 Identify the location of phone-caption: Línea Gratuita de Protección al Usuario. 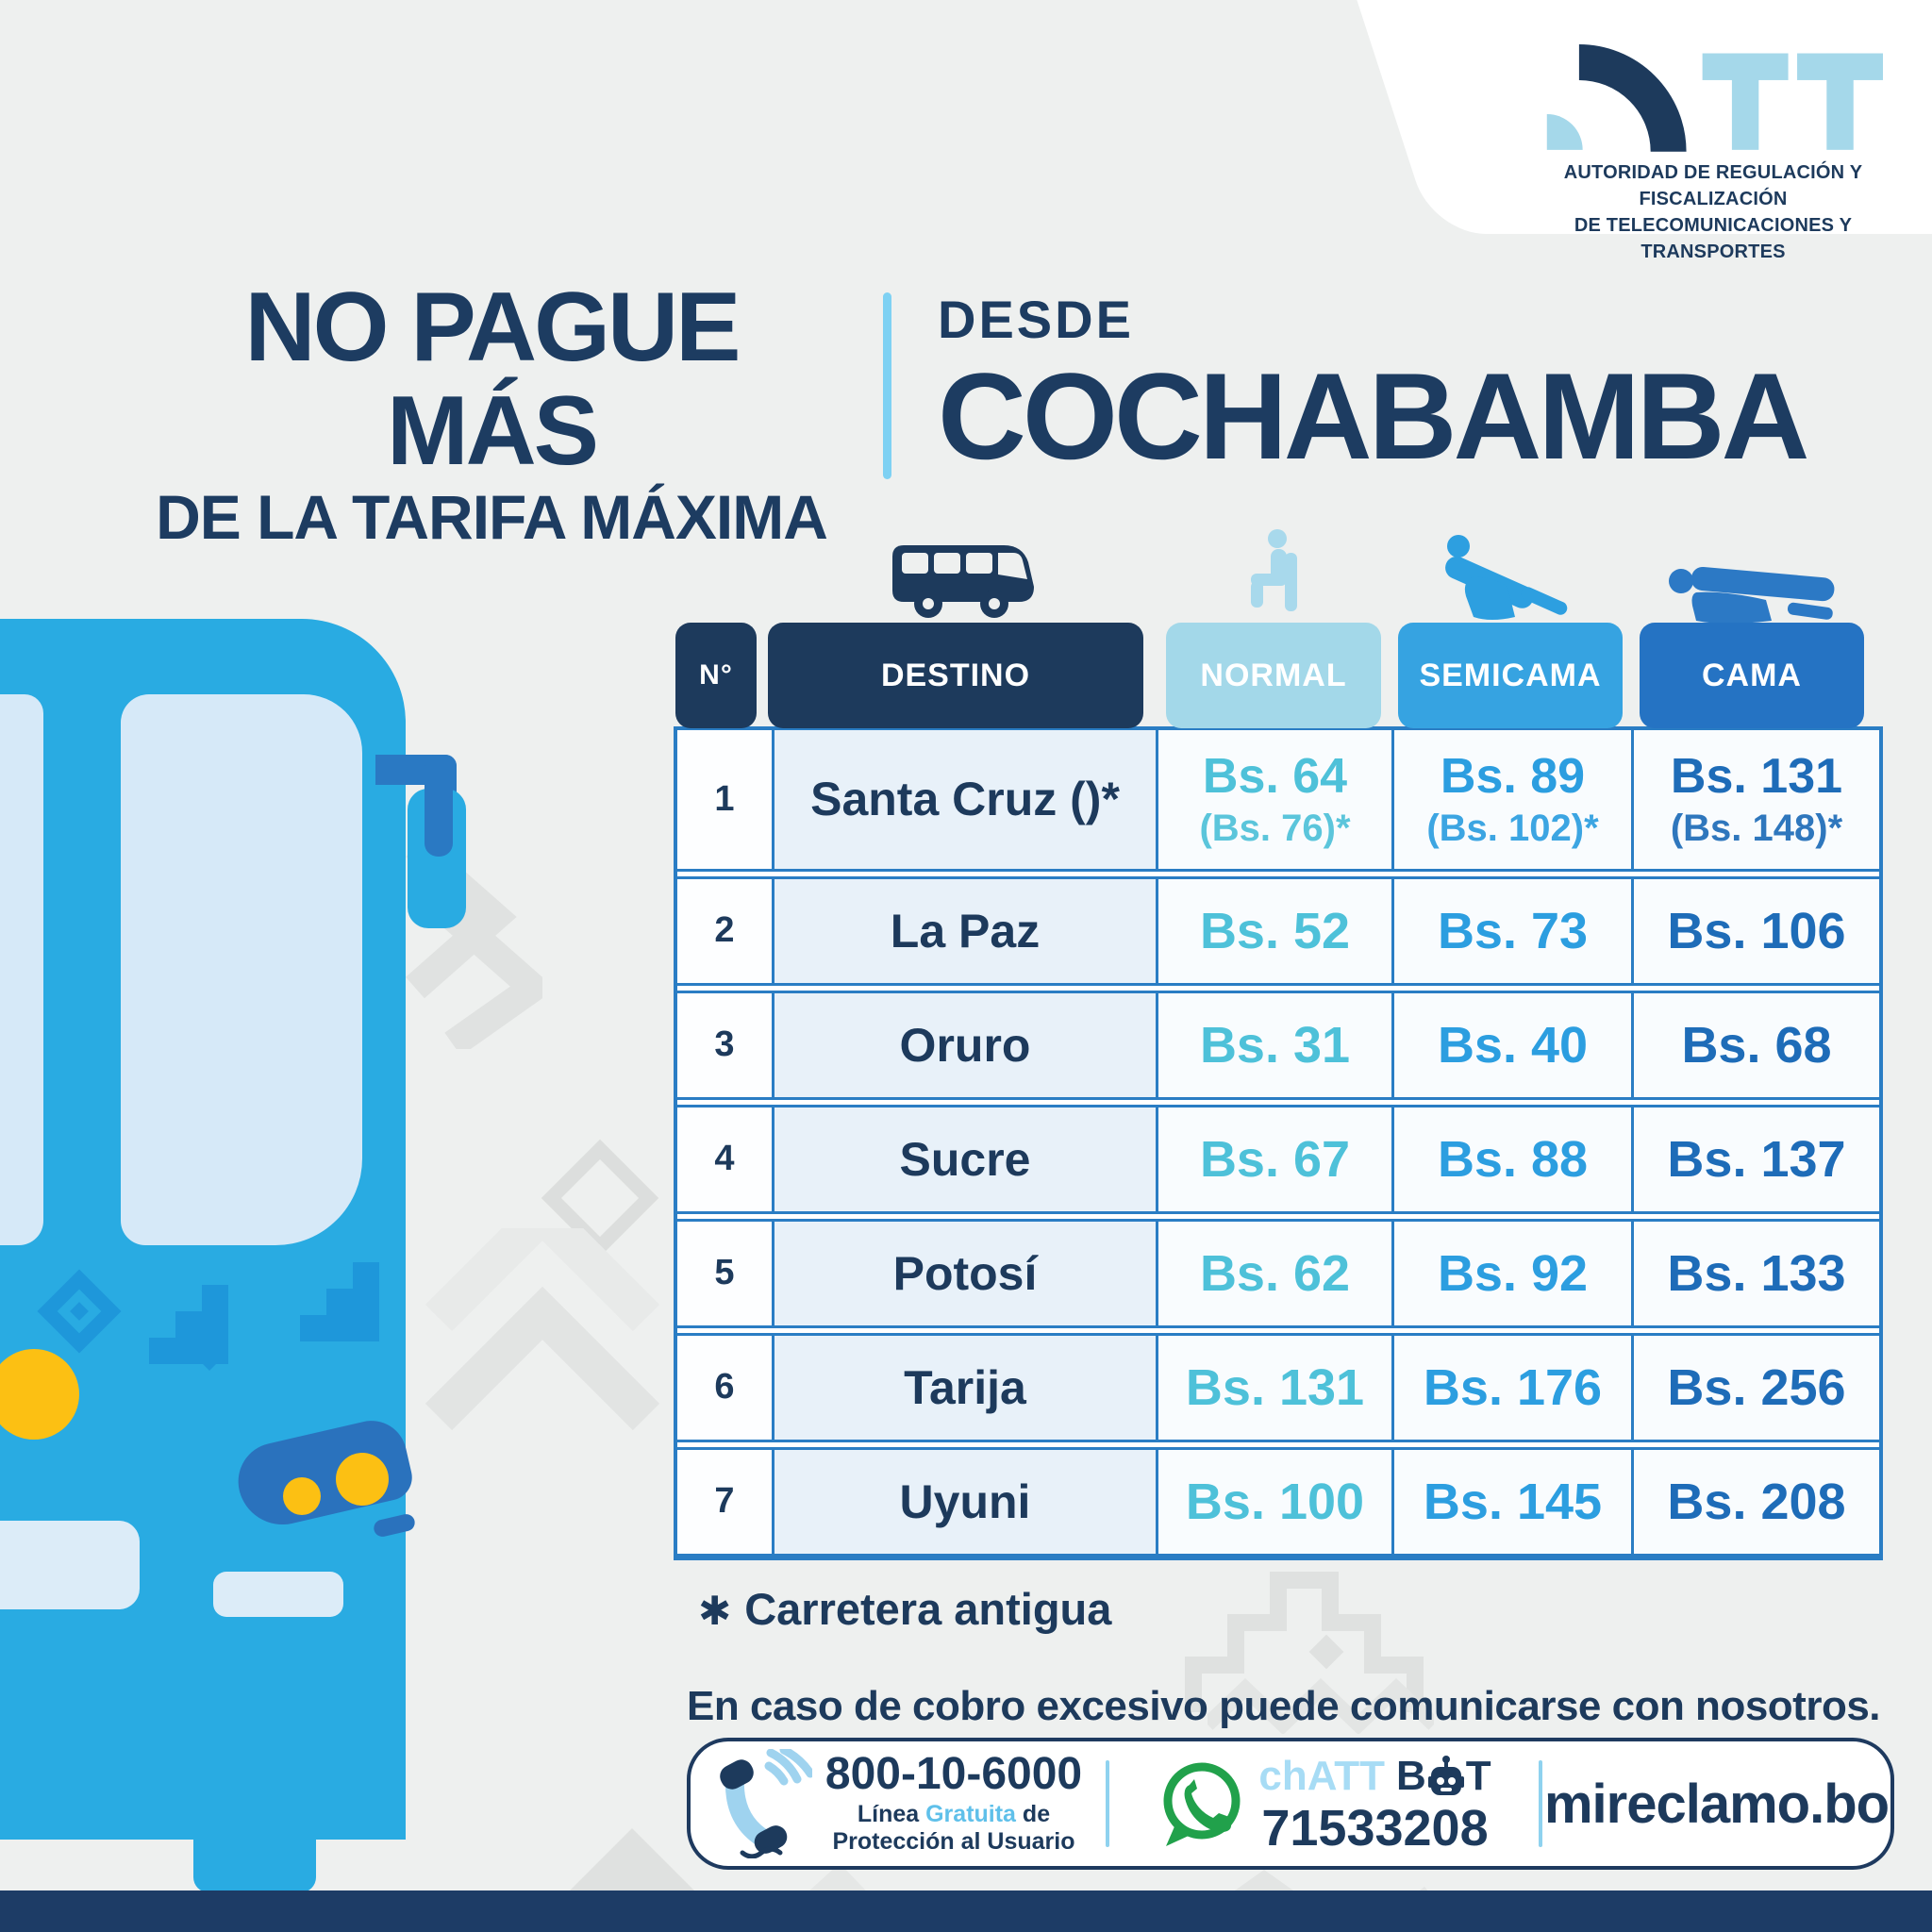
(953, 1828).